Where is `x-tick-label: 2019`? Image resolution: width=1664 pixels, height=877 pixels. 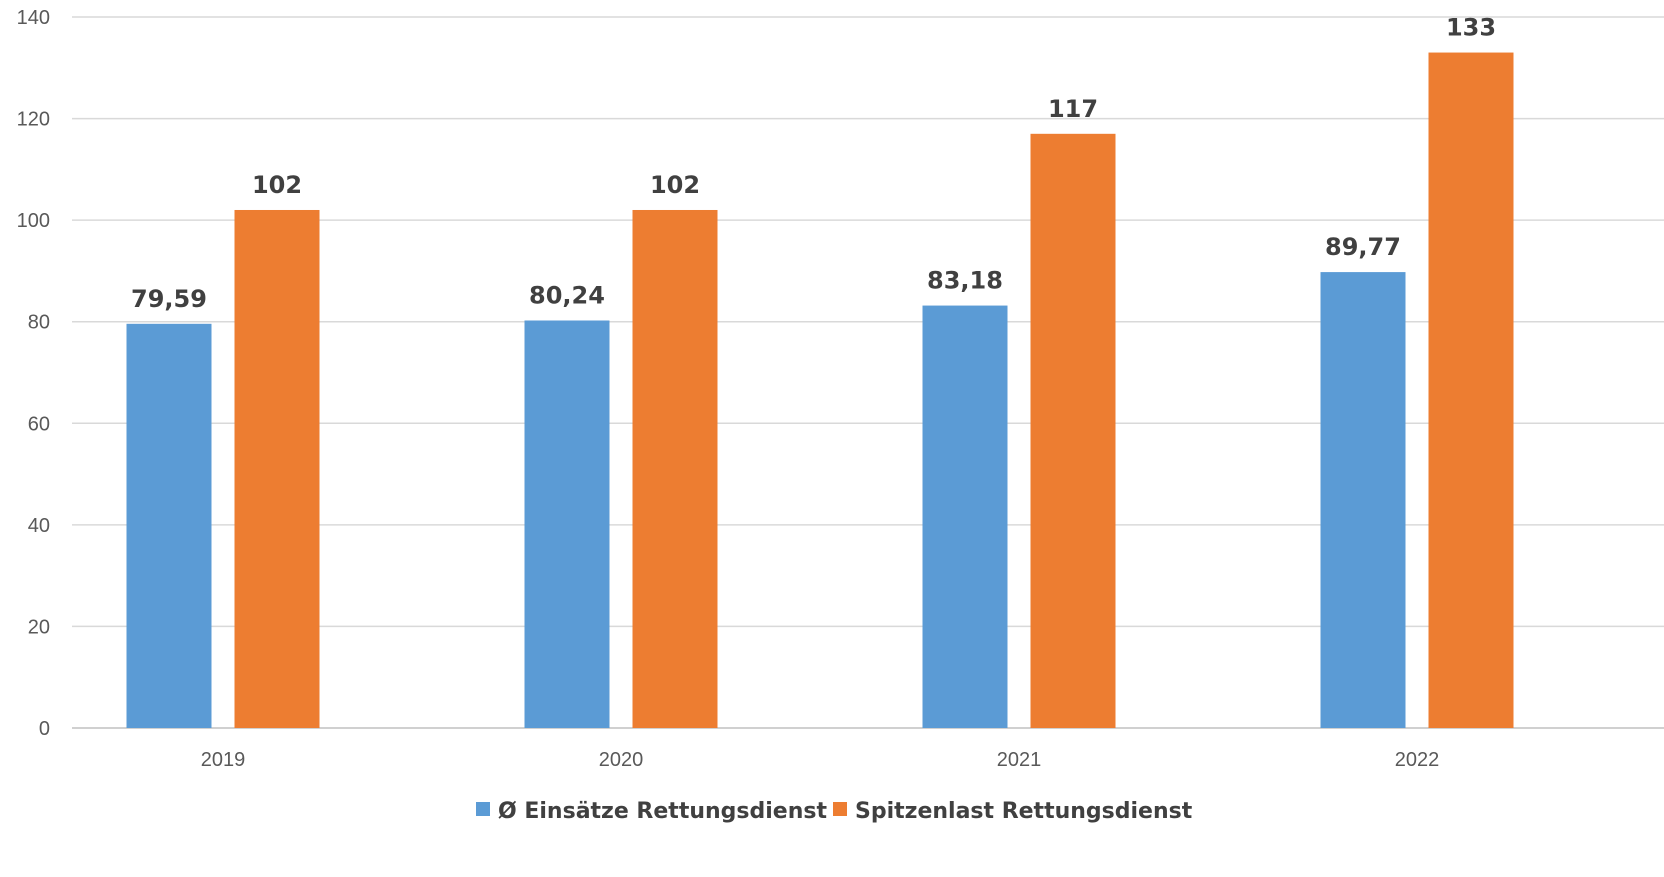 x-tick-label: 2019 is located at coordinates (223, 760).